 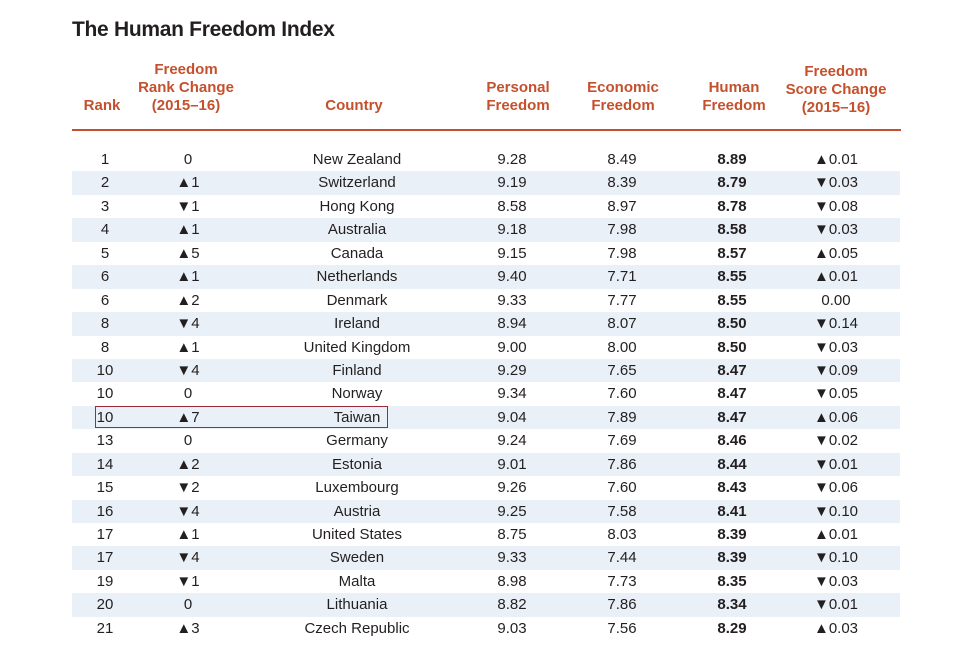 I want to click on header-score-change-line-3: (2015–16), so click(x=836, y=107).